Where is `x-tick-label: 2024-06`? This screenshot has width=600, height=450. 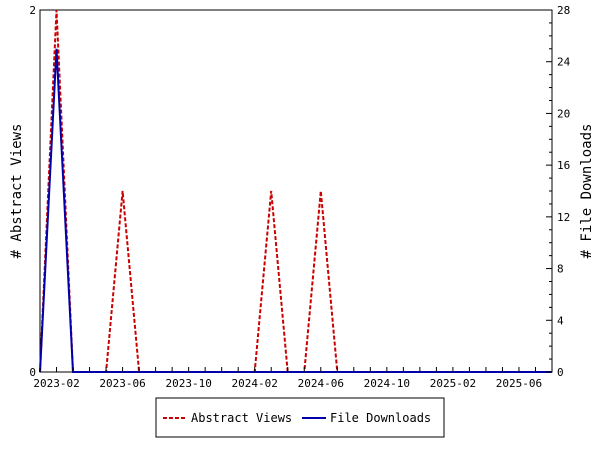 x-tick-label: 2024-06 is located at coordinates (321, 383).